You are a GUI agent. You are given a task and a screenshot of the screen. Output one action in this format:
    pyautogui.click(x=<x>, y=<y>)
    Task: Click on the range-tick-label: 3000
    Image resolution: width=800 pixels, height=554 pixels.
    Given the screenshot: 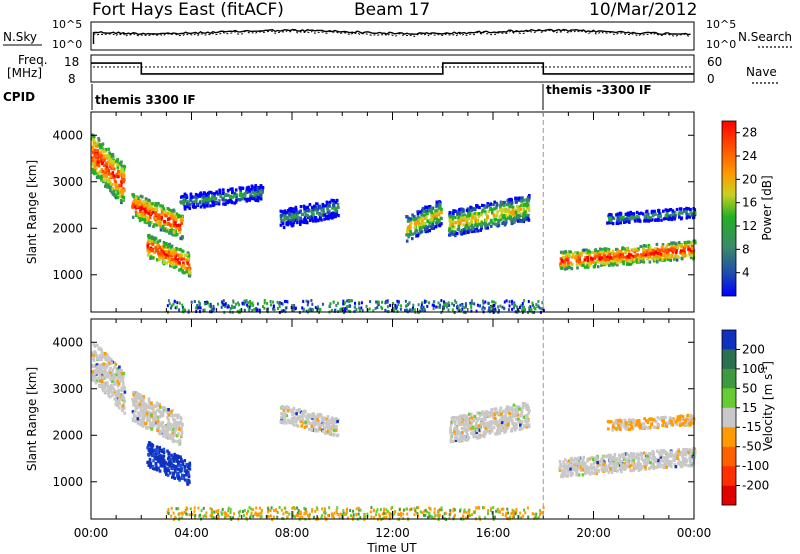 What is the action you would take?
    pyautogui.click(x=67, y=182)
    